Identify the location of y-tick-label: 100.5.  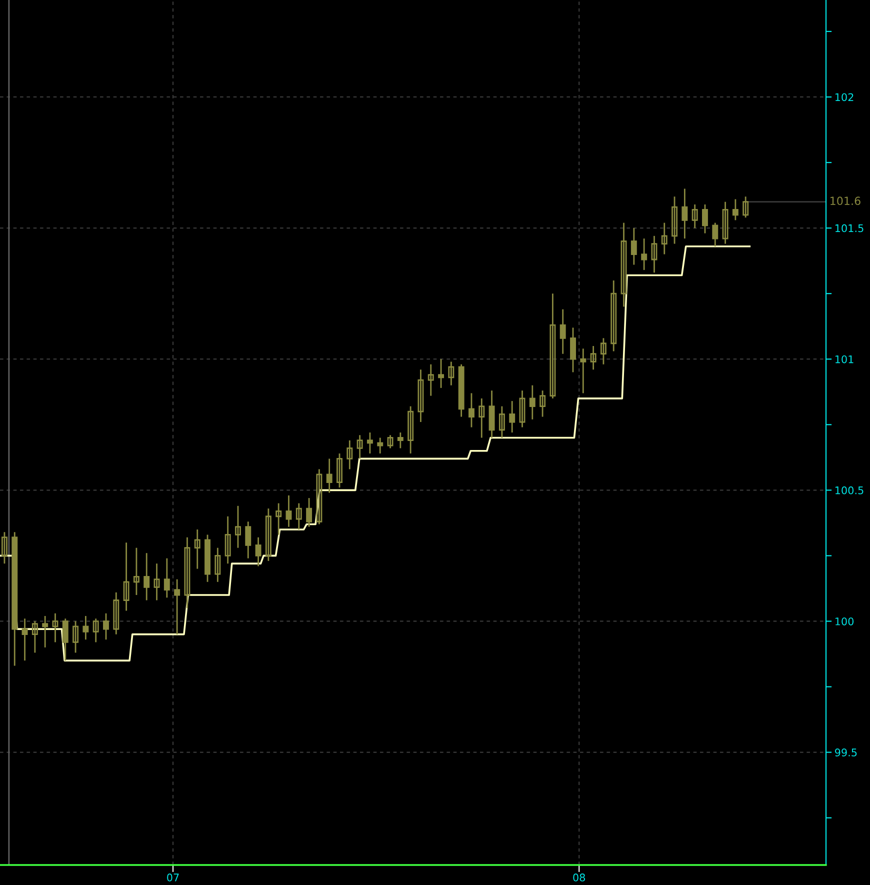
(849, 490).